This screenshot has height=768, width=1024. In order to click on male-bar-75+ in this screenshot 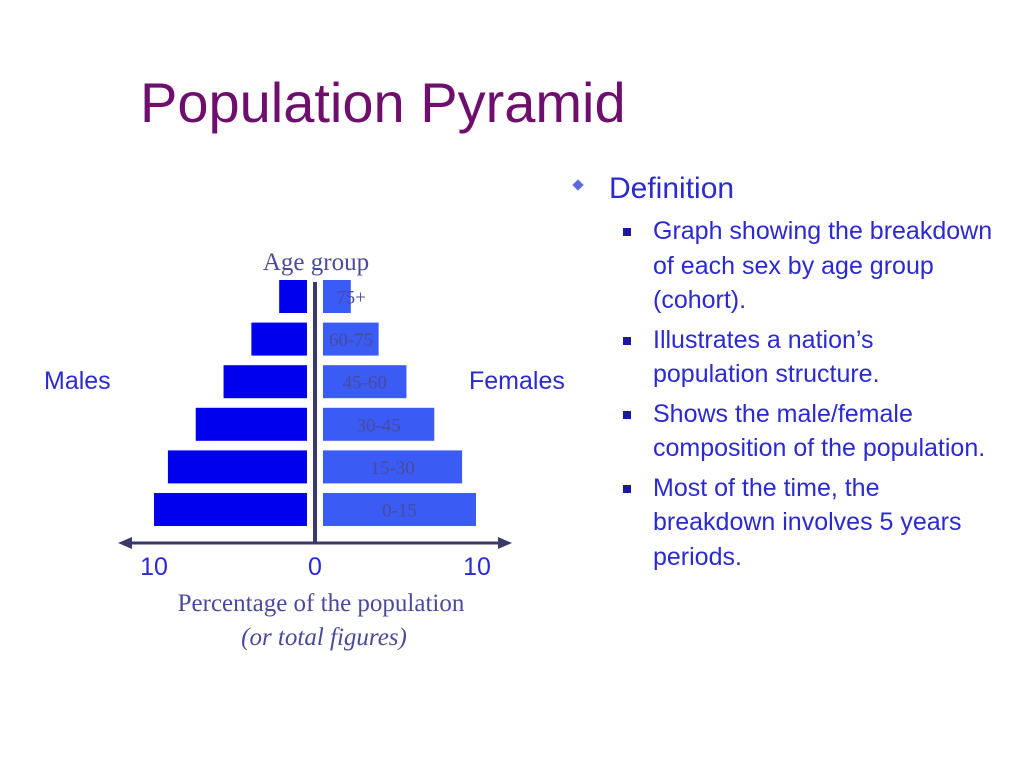, I will do `click(293, 296)`.